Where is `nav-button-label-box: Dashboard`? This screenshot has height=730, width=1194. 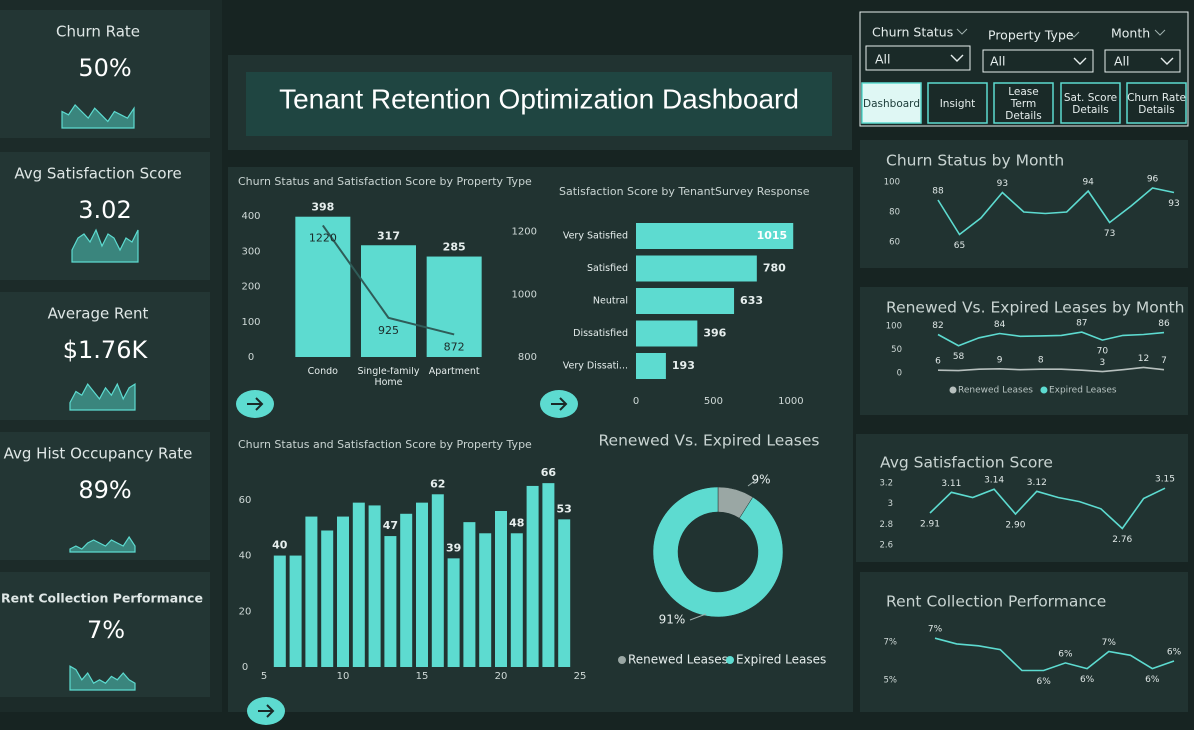 nav-button-label-box: Dashboard is located at coordinates (891, 104).